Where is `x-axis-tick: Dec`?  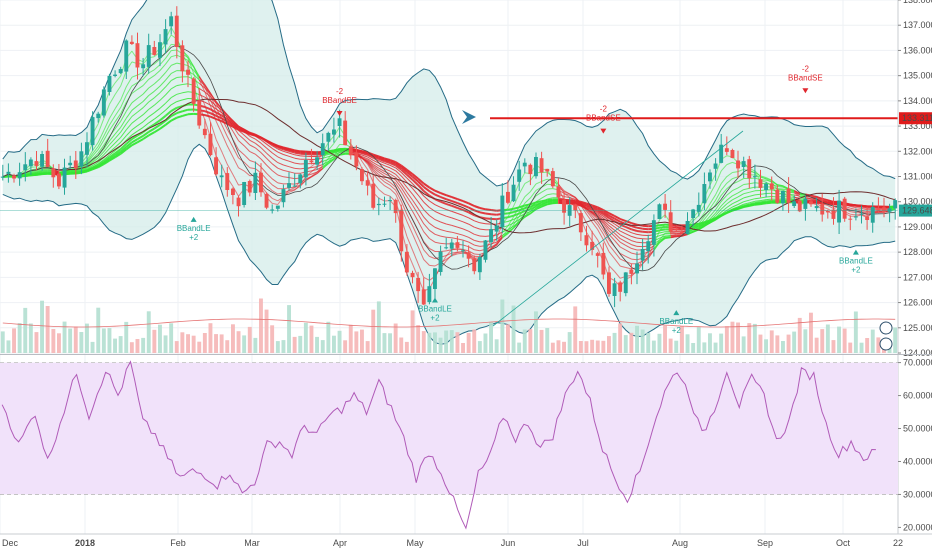 x-axis-tick: Dec is located at coordinates (10, 543).